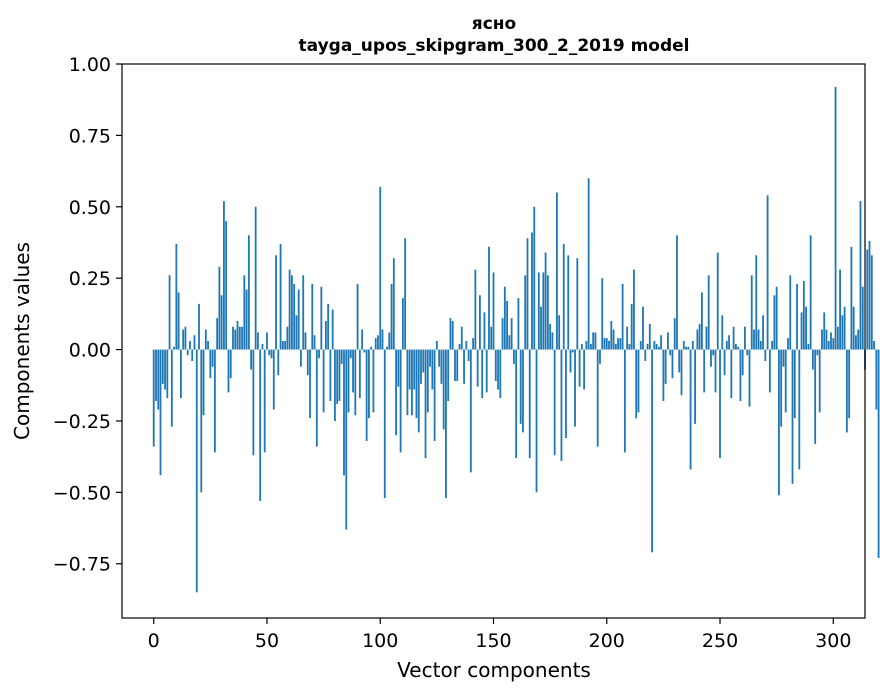 Image resolution: width=880 pixels, height=696 pixels. What do you see at coordinates (82, 422) in the screenshot?
I see `y-tick-label: −0.25` at bounding box center [82, 422].